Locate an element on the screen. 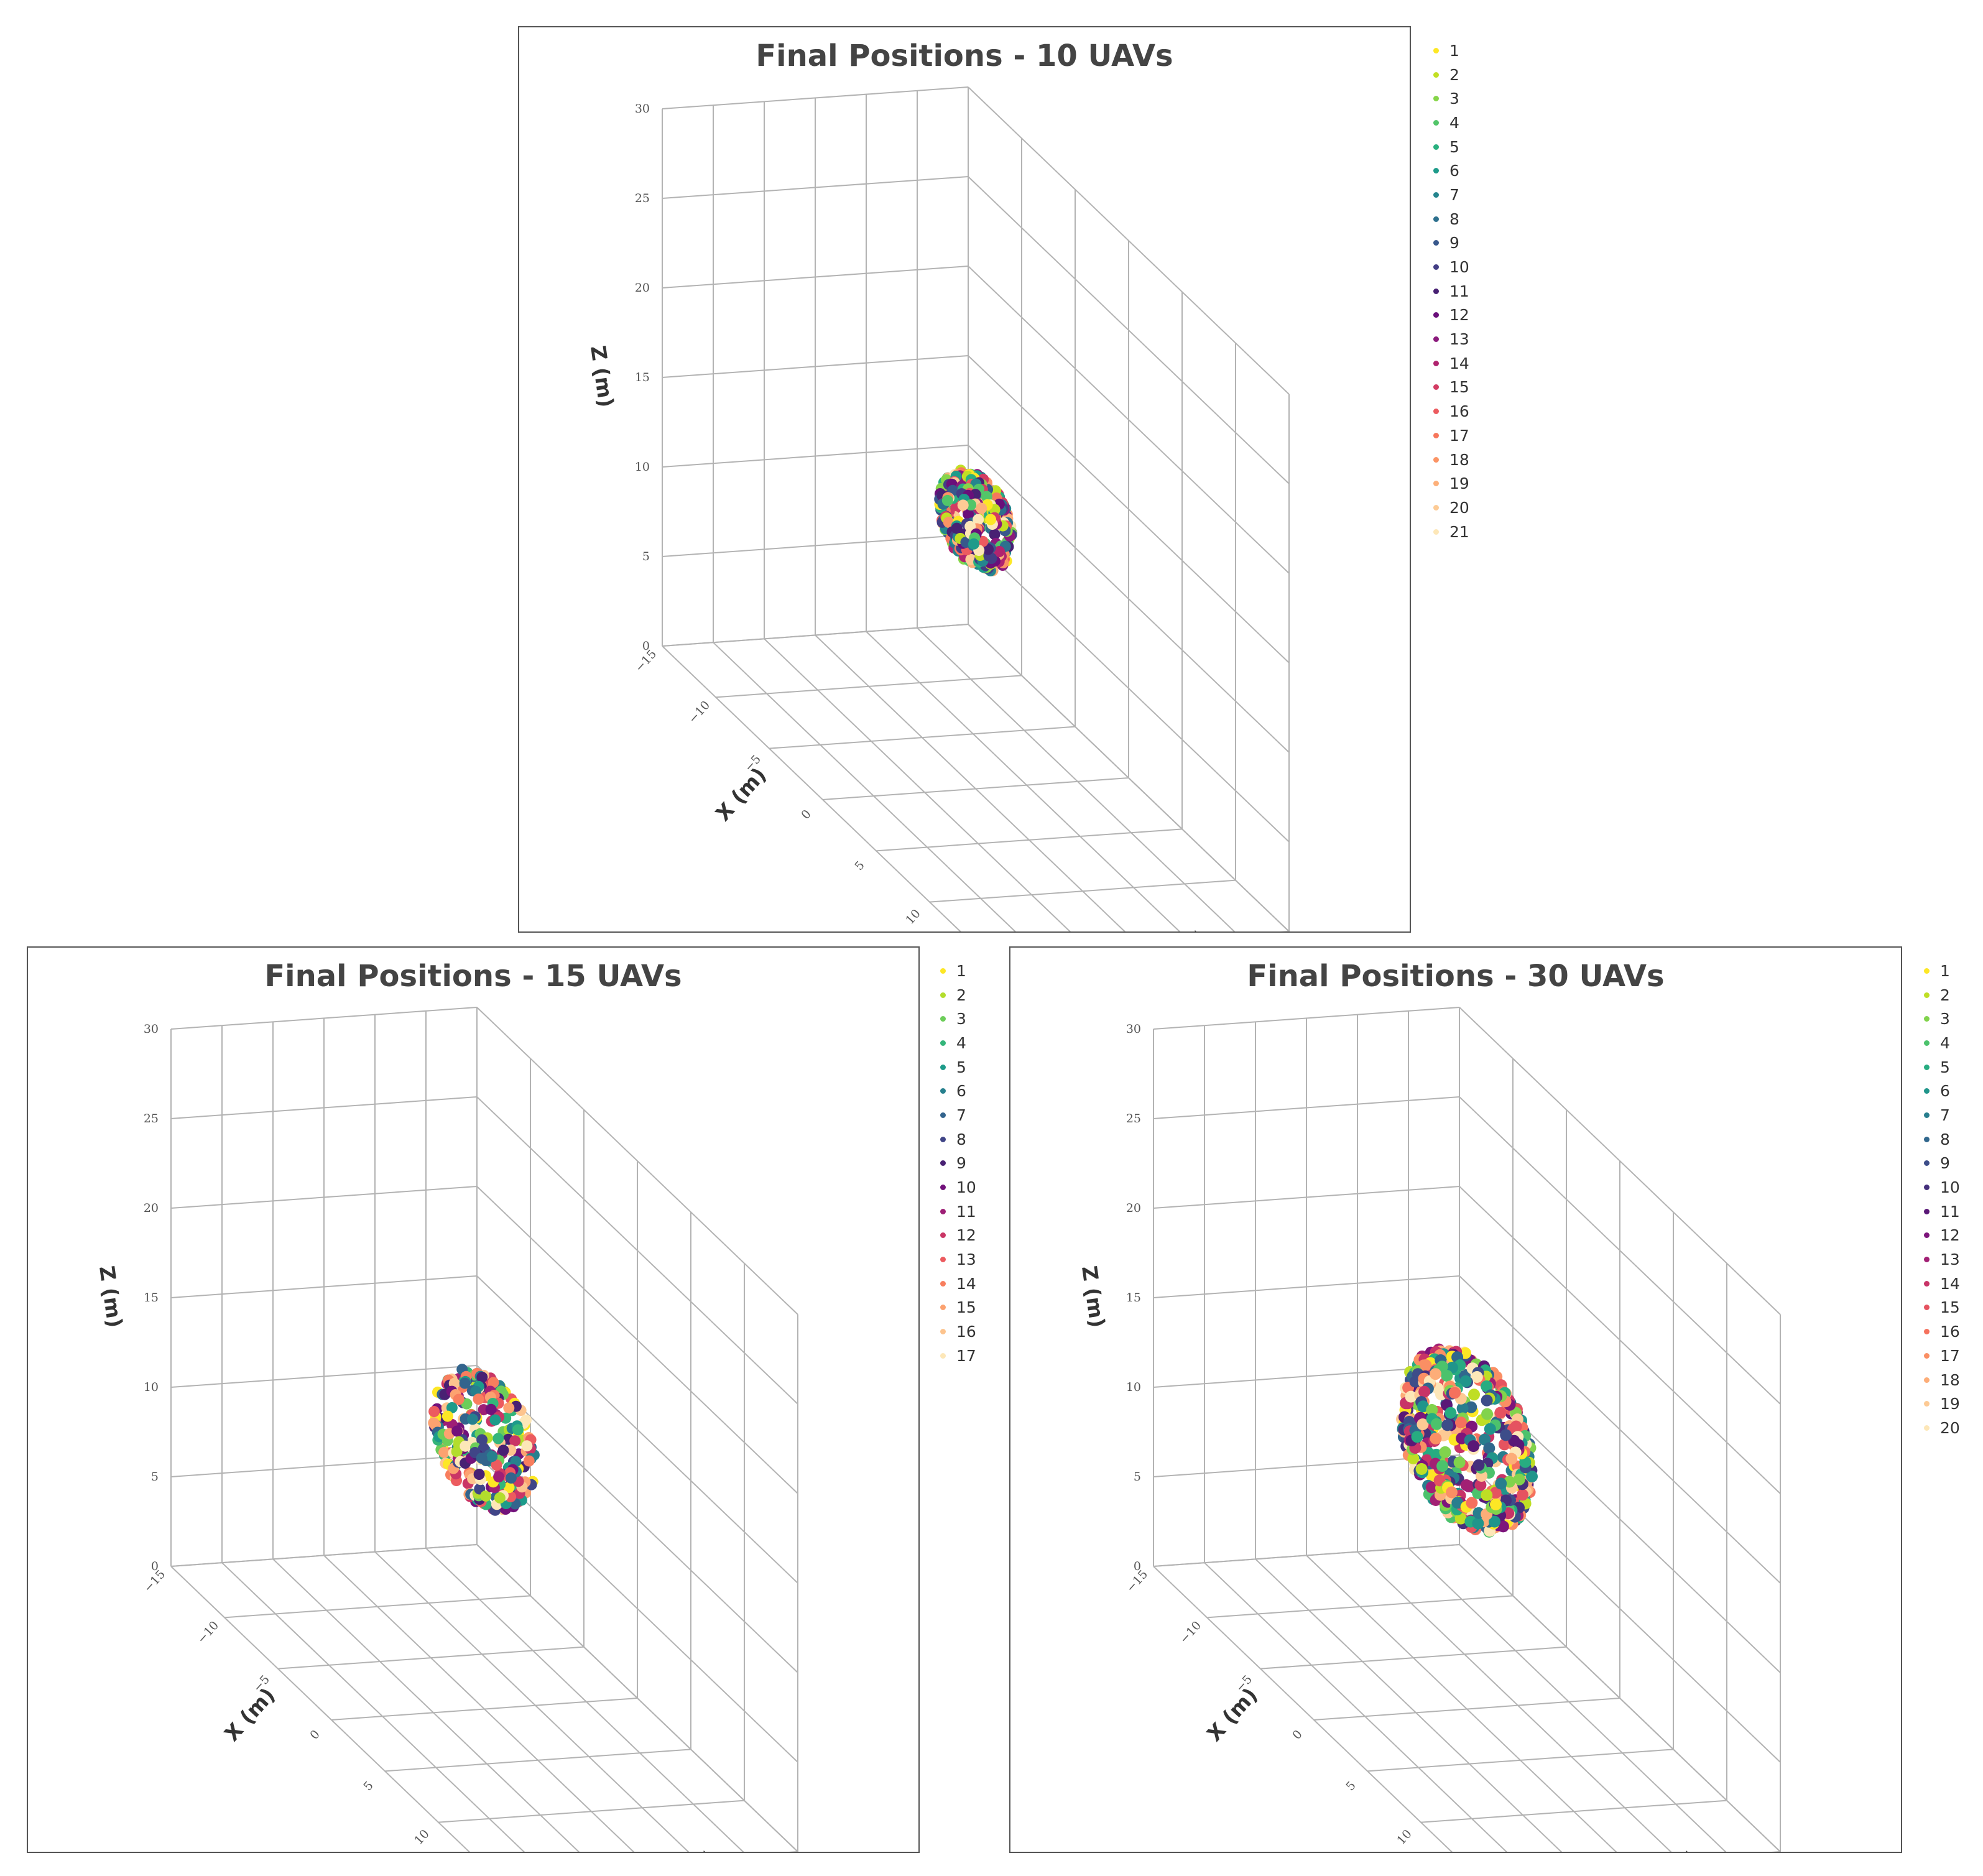 The width and height of the screenshot is (1983, 1876). x-tick-label: −10 is located at coordinates (1190, 1633).